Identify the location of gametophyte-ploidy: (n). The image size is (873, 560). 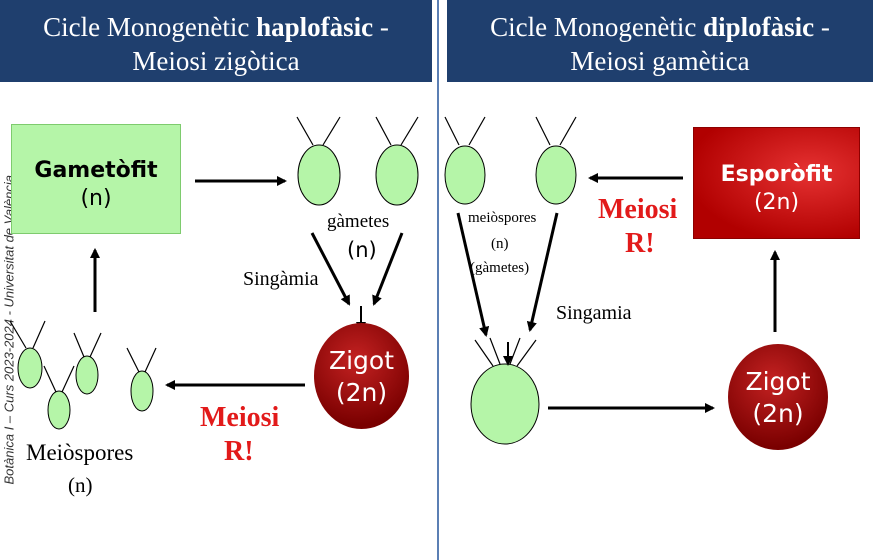
(96, 198).